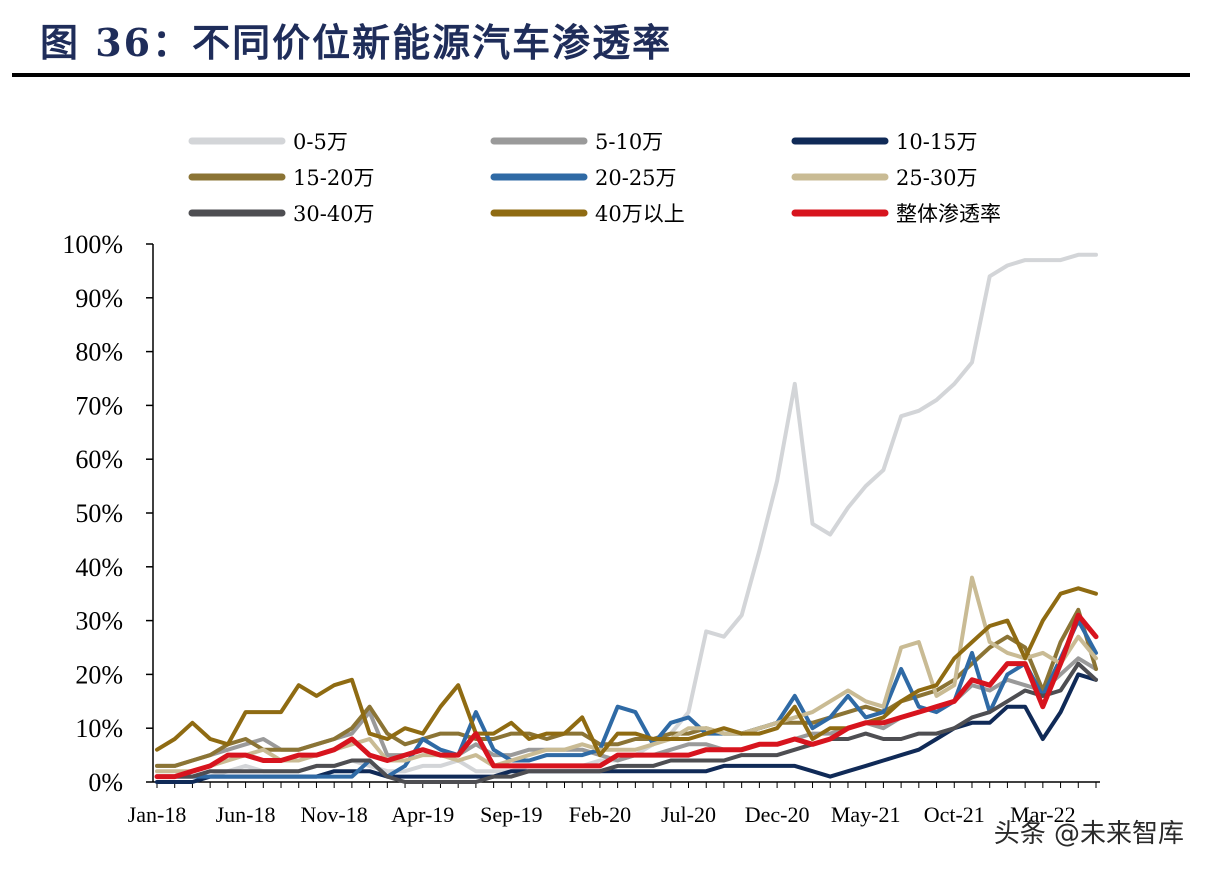 The image size is (1208, 872). What do you see at coordinates (99, 728) in the screenshot?
I see `y-tick-label: 10%` at bounding box center [99, 728].